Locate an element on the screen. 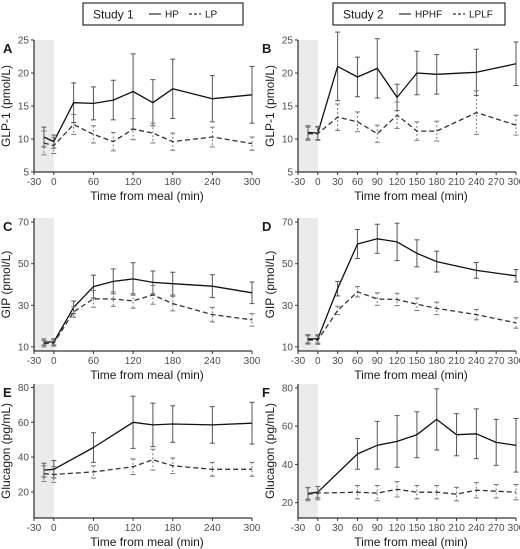  legend-label-hphf: HPHF is located at coordinates (428, 15).